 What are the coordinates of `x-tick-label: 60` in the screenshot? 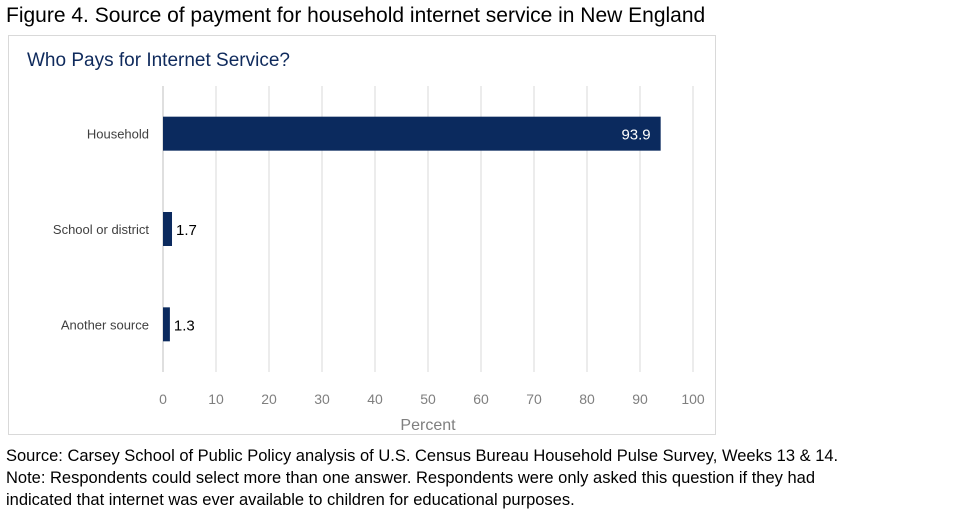 It's located at (481, 399).